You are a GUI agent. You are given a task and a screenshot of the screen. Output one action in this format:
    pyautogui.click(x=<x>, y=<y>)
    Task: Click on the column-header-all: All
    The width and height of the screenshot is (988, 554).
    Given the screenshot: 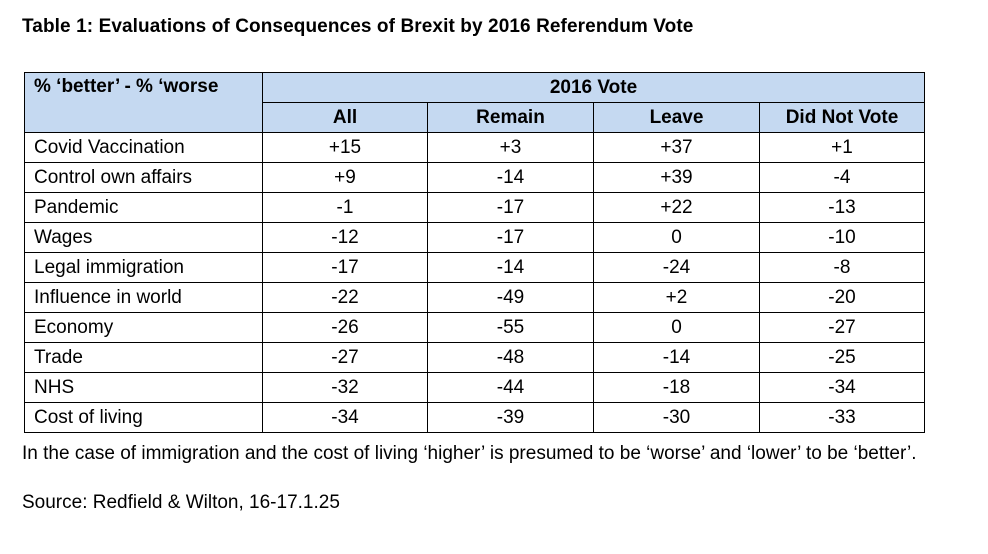 What is the action you would take?
    pyautogui.click(x=345, y=117)
    